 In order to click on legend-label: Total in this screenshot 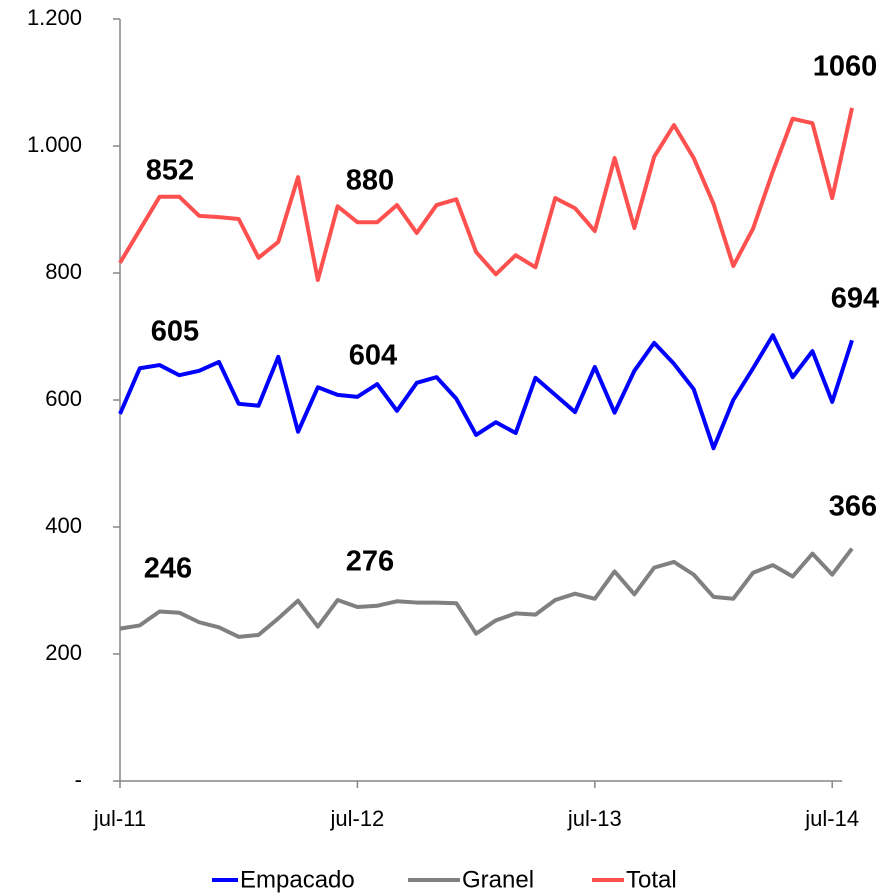, I will do `click(651, 879)`.